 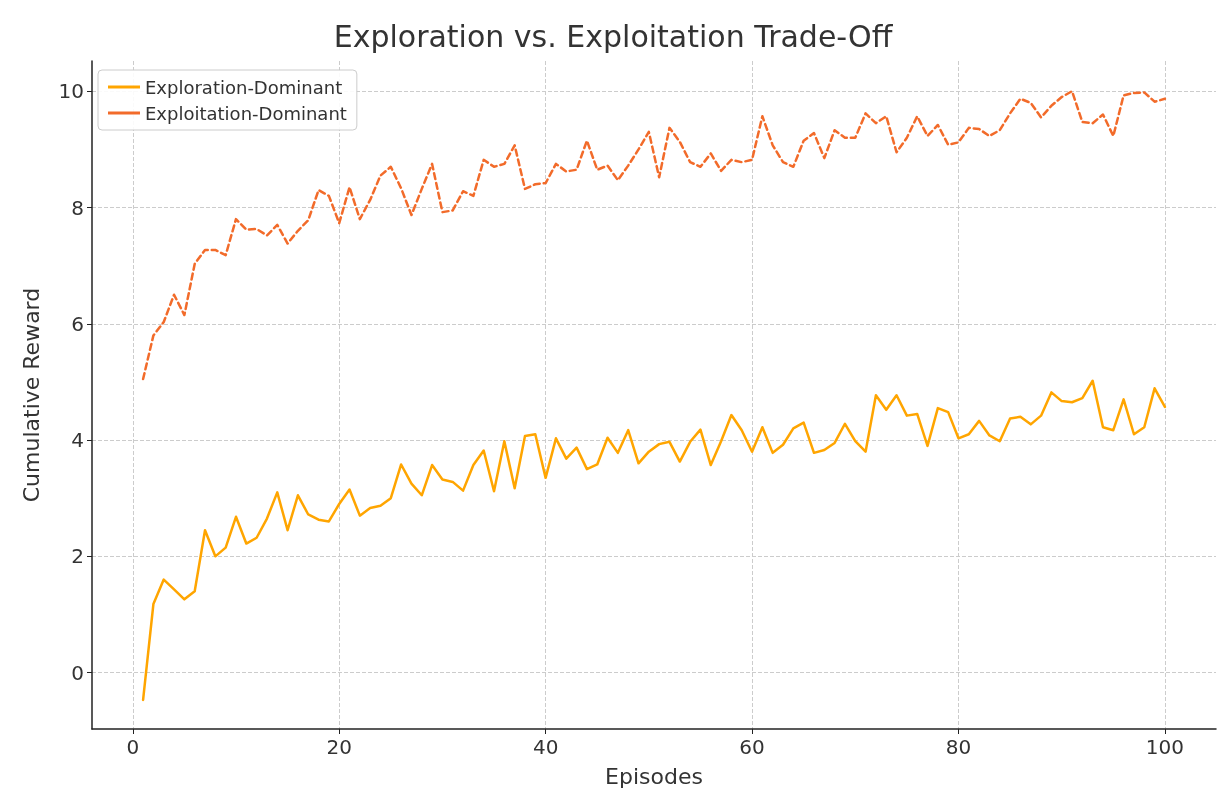 I want to click on x-tick-label: 80, so click(x=958, y=747).